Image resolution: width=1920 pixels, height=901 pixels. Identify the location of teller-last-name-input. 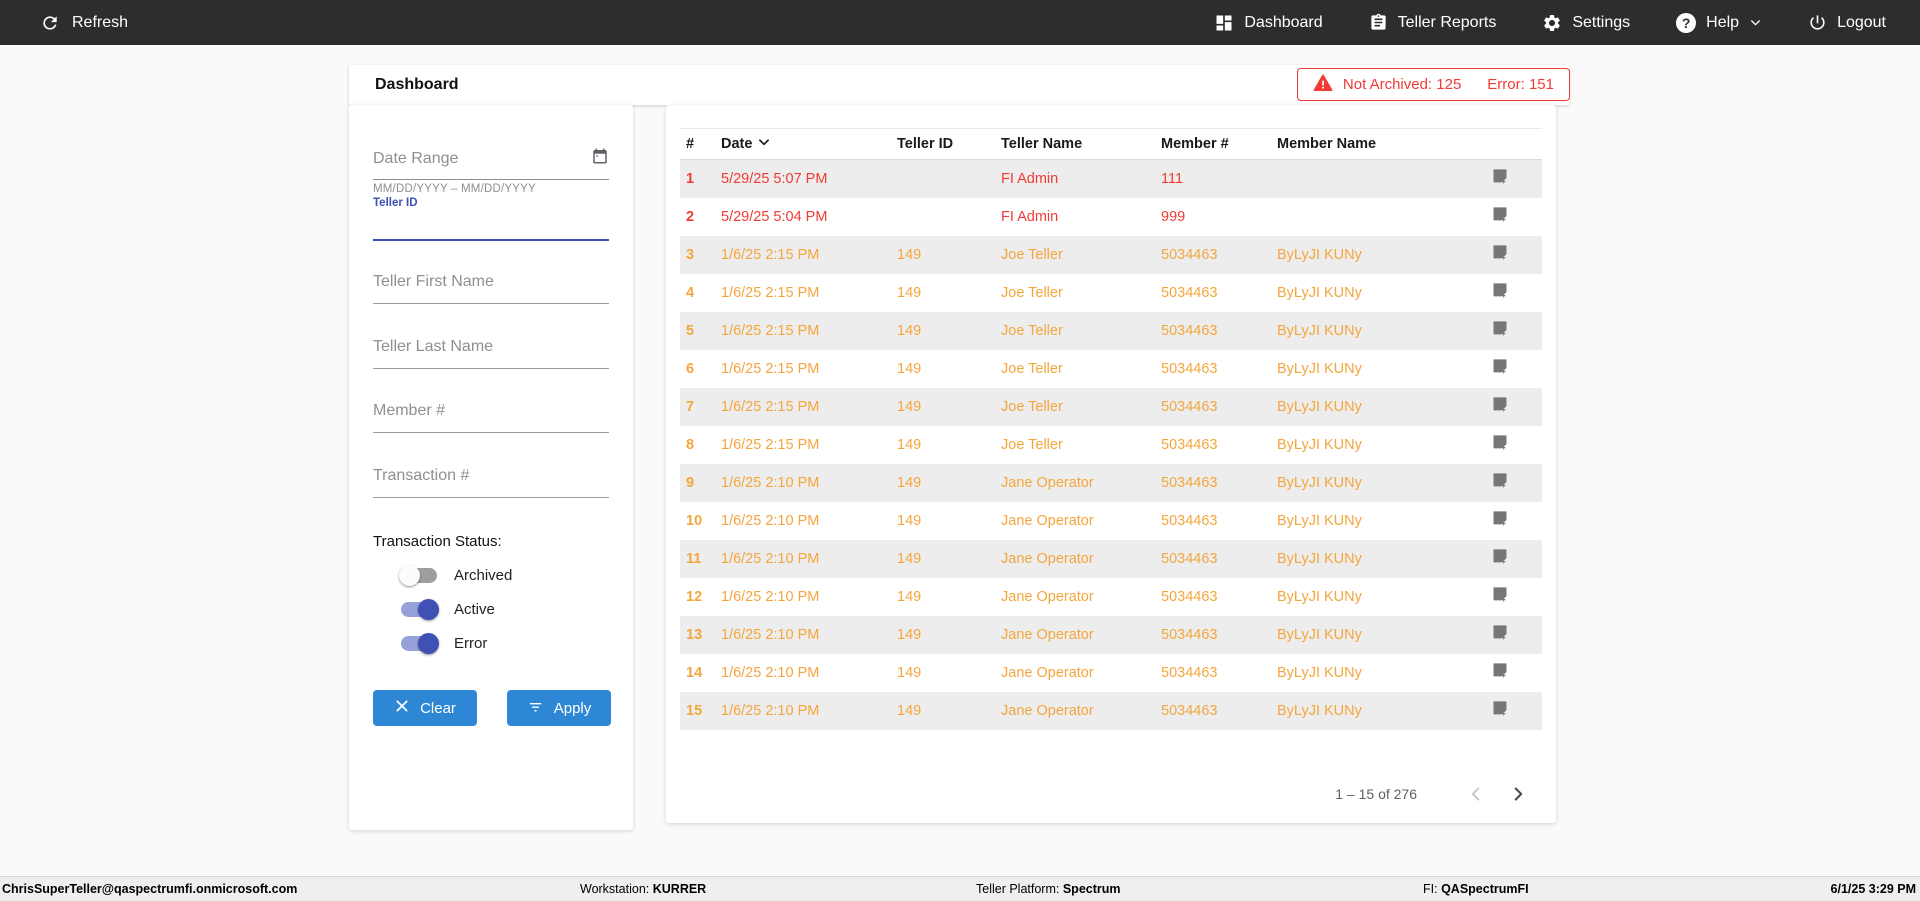
(491, 353).